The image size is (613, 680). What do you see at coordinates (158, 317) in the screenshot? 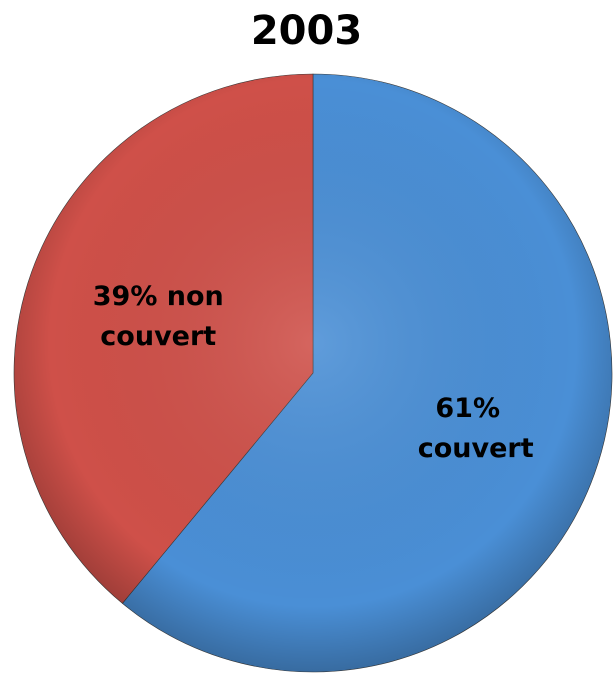
I see `data-label: 39% non couvert` at bounding box center [158, 317].